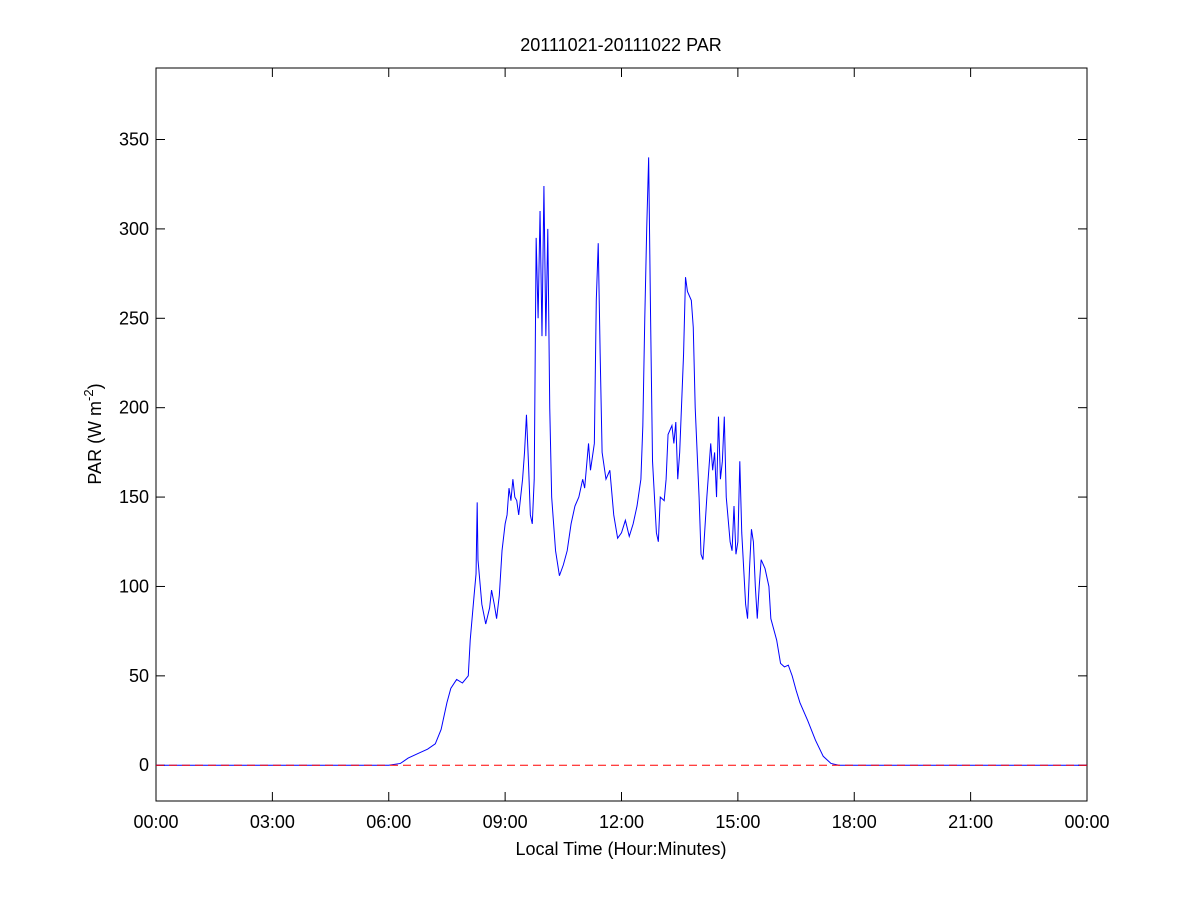 This screenshot has width=1201, height=901. Describe the element at coordinates (88, 395) in the screenshot. I see `y-axis-label-superscript: -2` at that location.